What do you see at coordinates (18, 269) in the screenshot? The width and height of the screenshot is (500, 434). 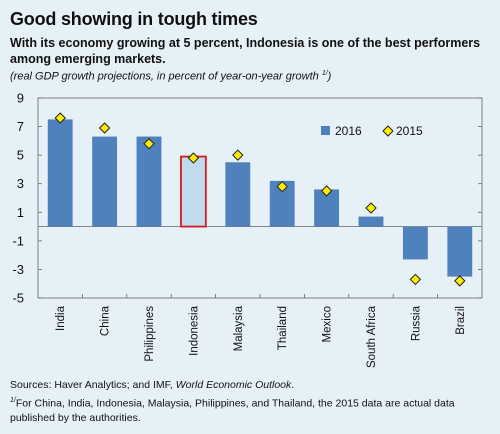 I see `y-tick-label: -3` at bounding box center [18, 269].